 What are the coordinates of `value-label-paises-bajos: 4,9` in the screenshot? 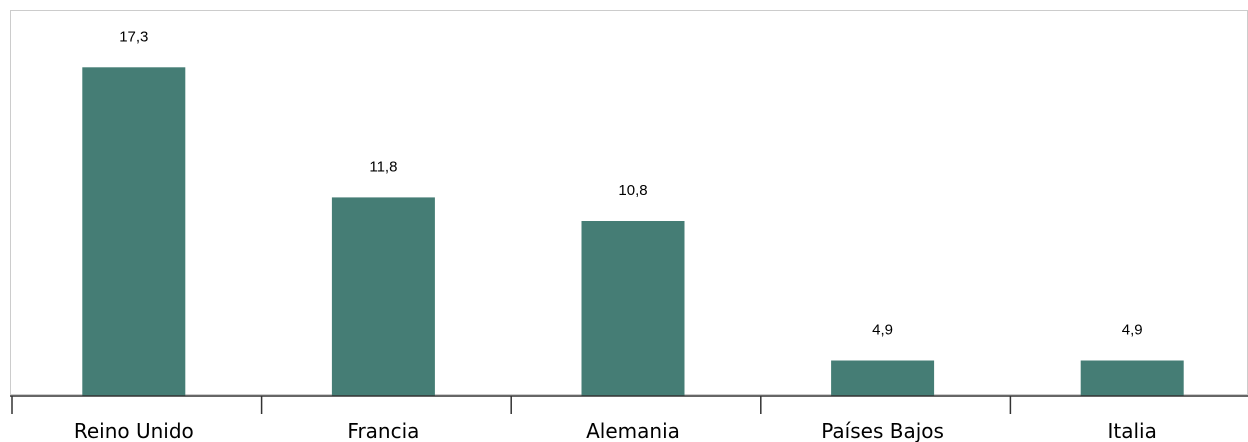 It's located at (882, 330).